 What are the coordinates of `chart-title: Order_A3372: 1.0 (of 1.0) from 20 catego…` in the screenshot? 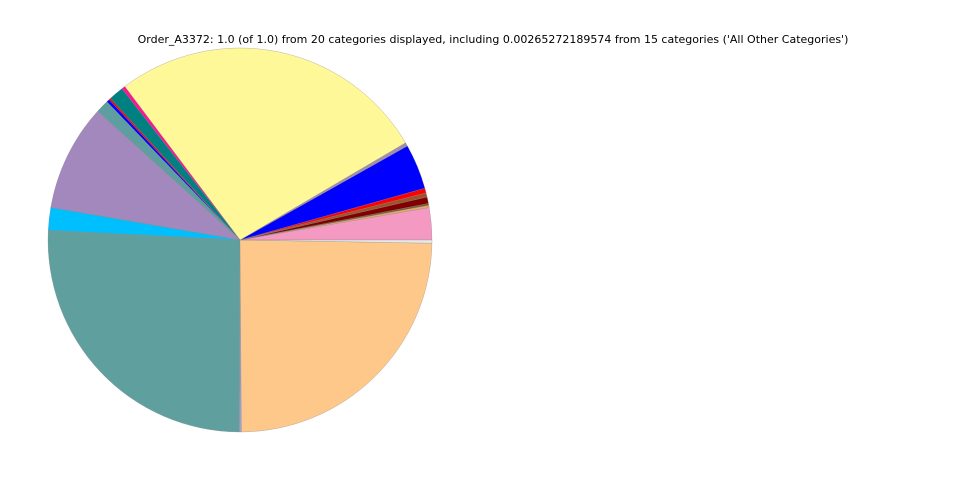 It's located at (493, 39).